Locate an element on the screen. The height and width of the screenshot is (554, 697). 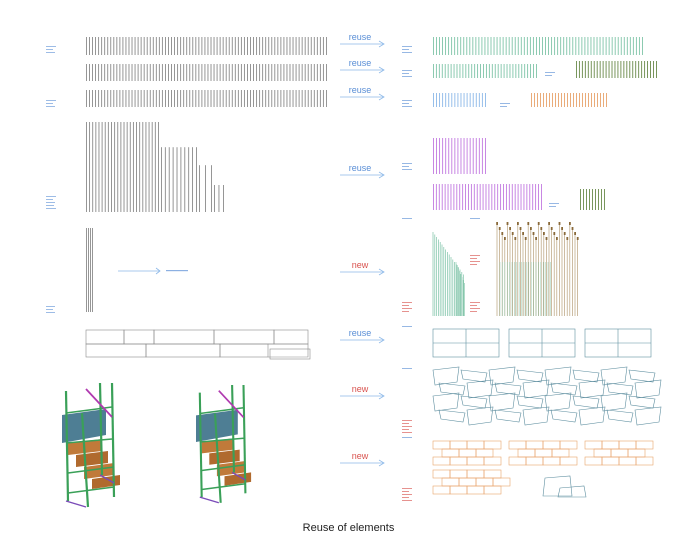
new-brick-panels is located at coordinates (543, 469).